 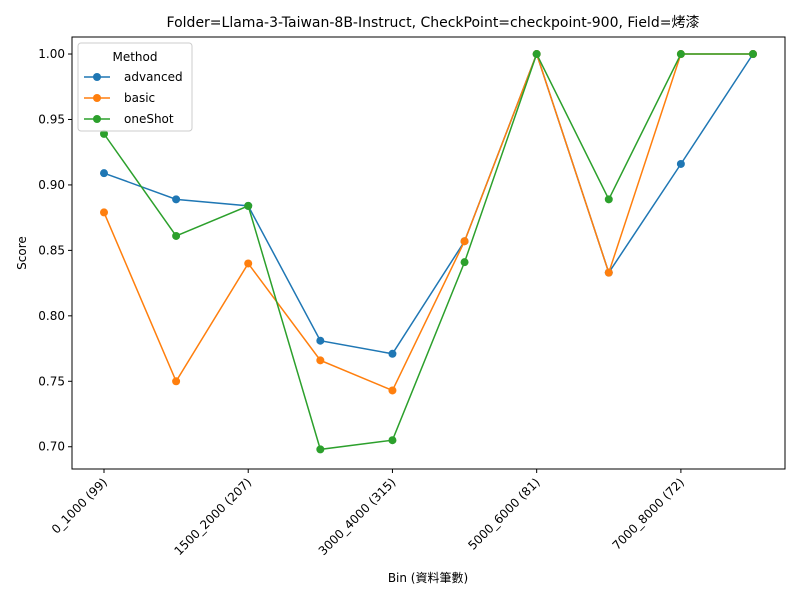 I want to click on x-axis-label: Bin (資料筆數), so click(x=428, y=578).